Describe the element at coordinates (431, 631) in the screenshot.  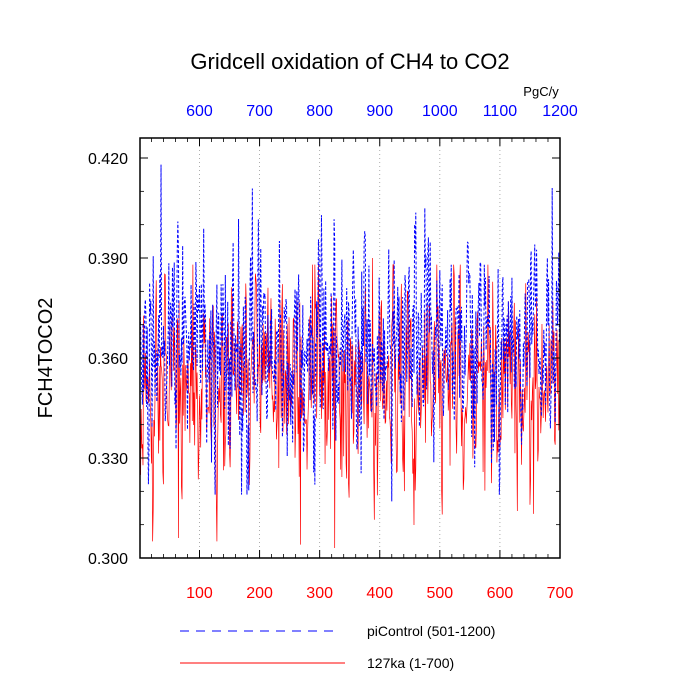
I see `legend-label-picontrol: piControl (501-1200)` at that location.